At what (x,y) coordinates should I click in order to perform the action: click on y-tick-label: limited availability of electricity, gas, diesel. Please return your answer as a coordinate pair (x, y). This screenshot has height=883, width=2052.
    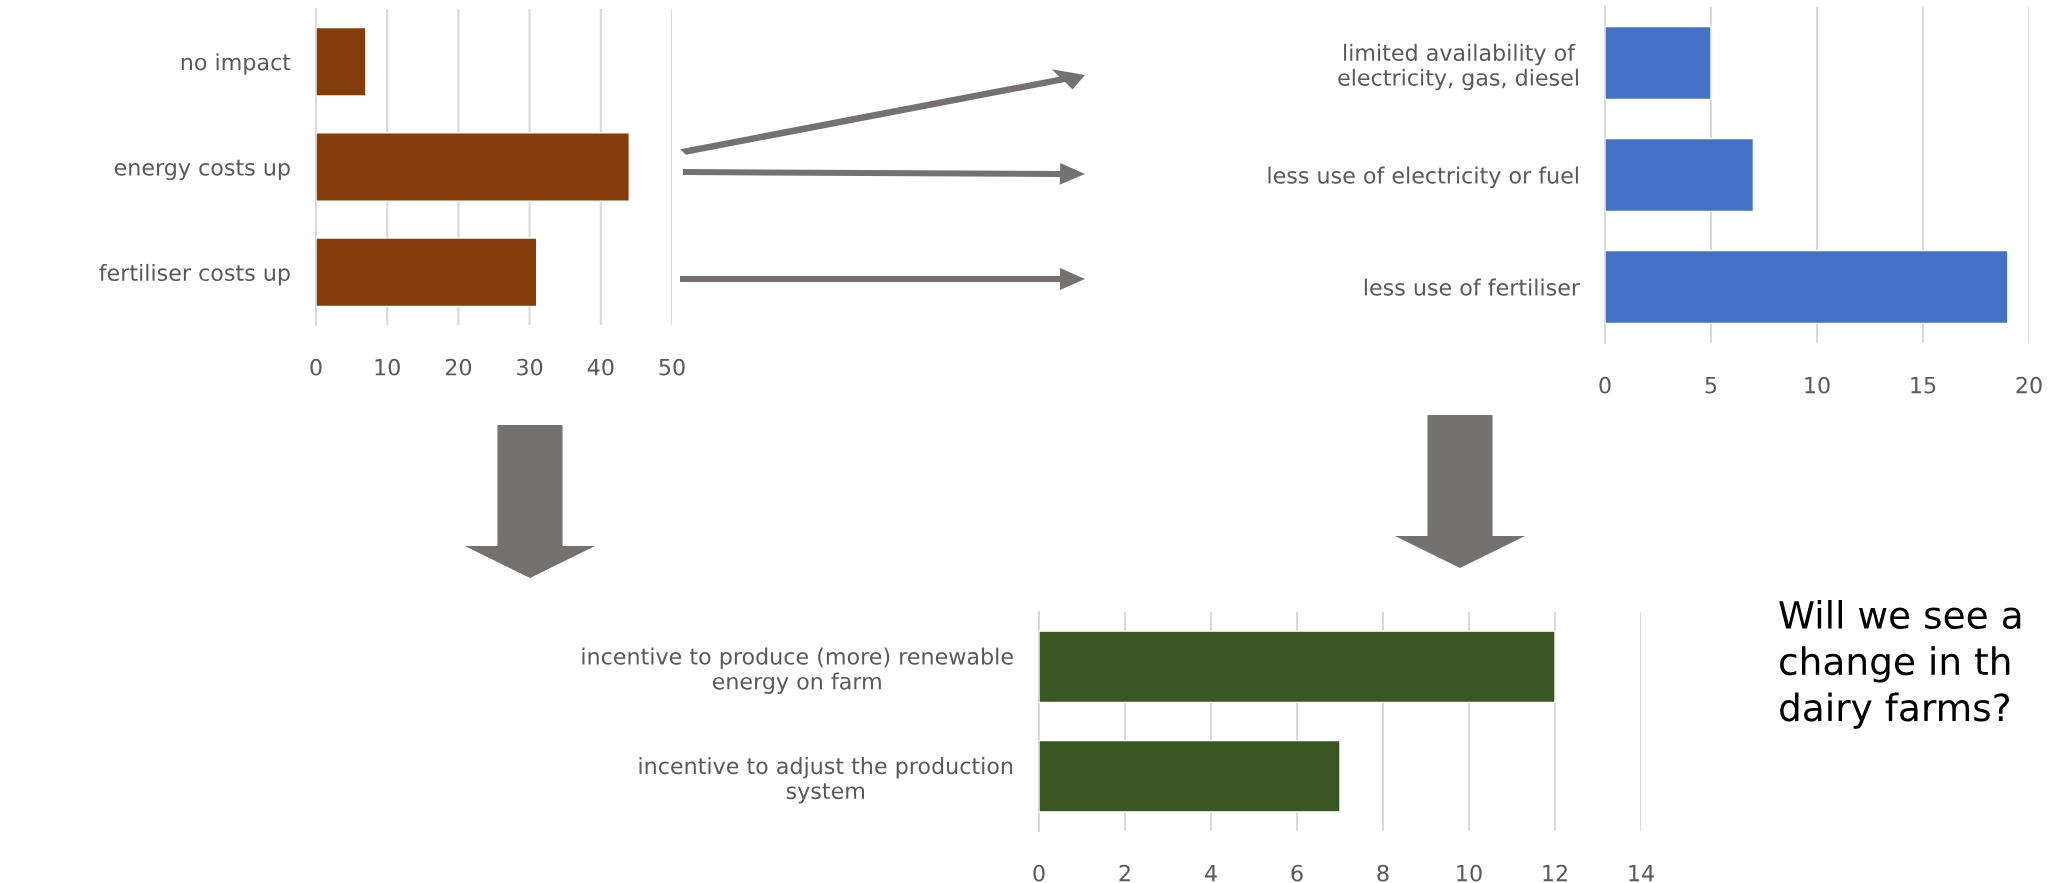
    Looking at the image, I should click on (1458, 67).